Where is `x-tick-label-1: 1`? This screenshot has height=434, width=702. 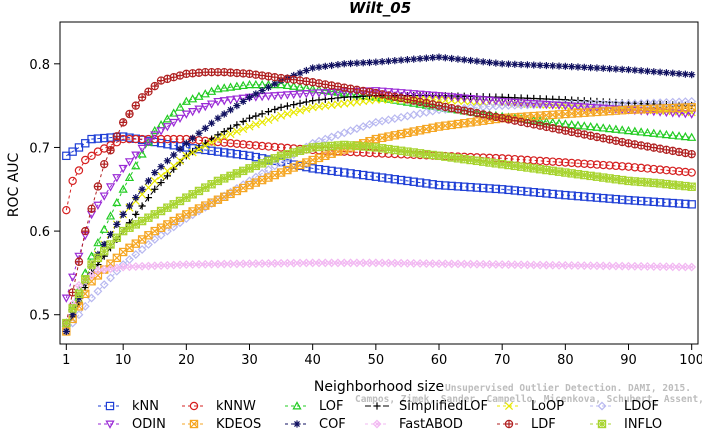 x-tick-label-1: 1 is located at coordinates (66, 360).